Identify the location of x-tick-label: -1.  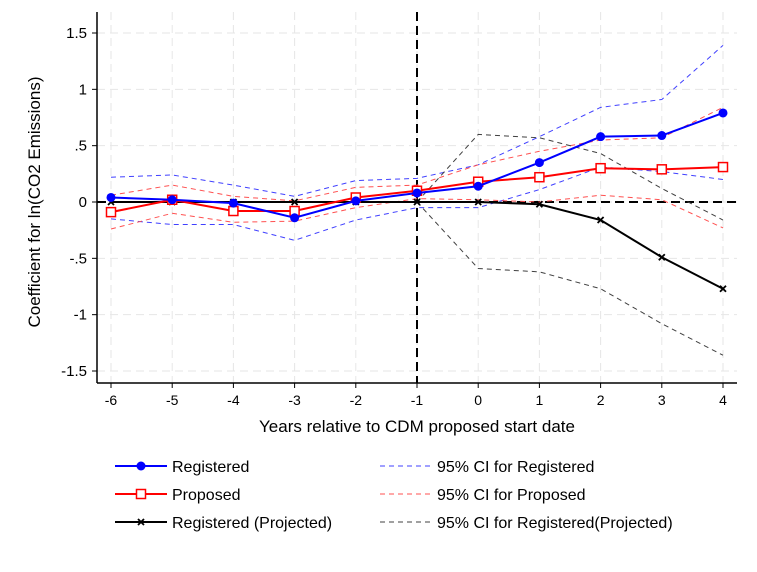
(417, 400).